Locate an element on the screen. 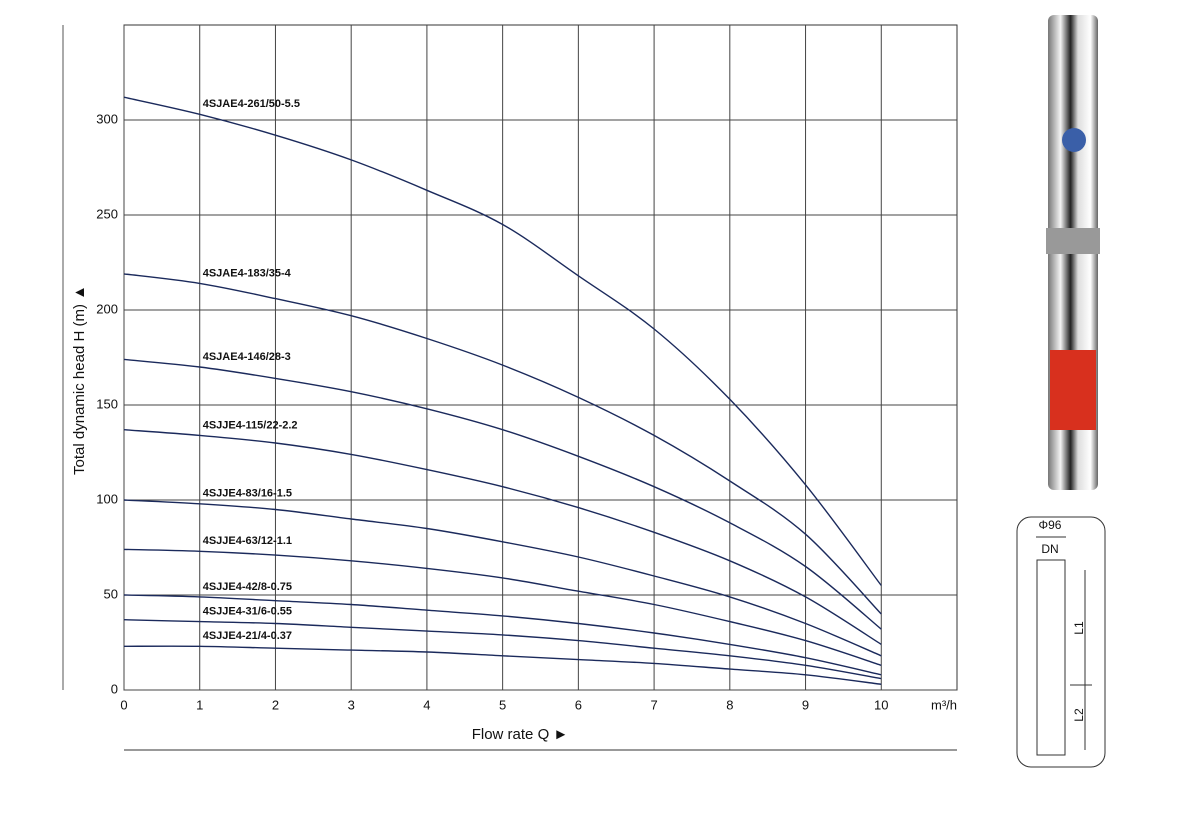 The height and width of the screenshot is (817, 1200). dim-label: L2 is located at coordinates (1079, 715).